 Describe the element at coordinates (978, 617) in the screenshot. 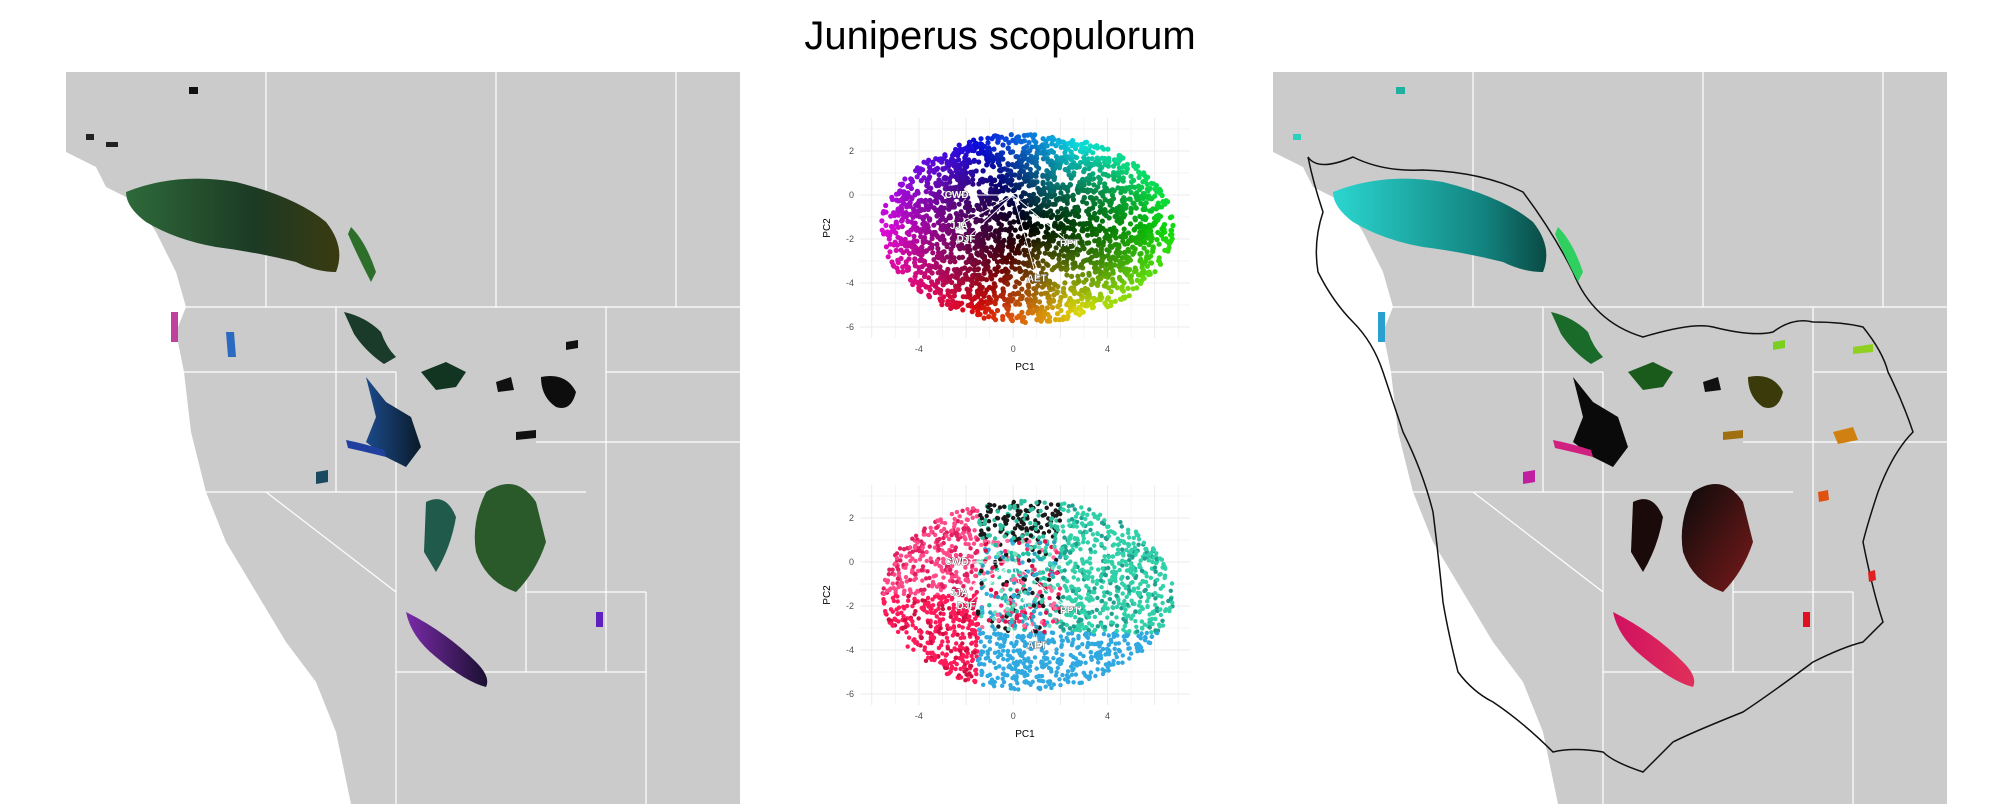

I see `axis-ticks: -4 0 4-6-4-202` at that location.